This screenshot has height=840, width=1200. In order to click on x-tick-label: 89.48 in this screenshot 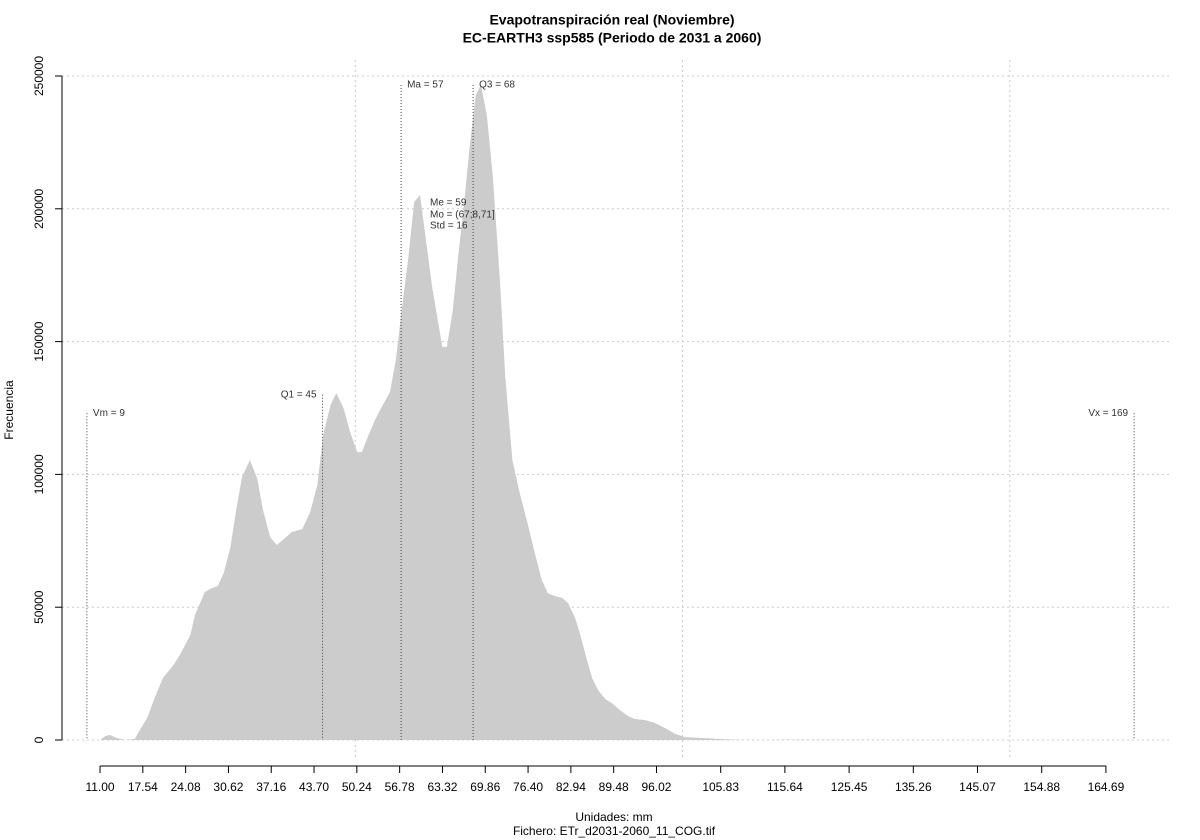, I will do `click(614, 787)`.